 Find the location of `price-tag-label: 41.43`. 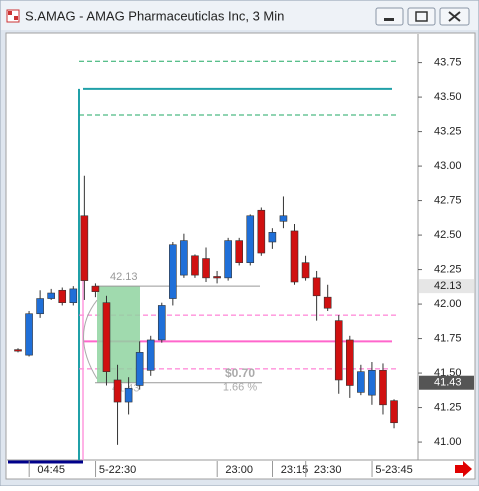

price-tag-label: 41.43 is located at coordinates (448, 383).